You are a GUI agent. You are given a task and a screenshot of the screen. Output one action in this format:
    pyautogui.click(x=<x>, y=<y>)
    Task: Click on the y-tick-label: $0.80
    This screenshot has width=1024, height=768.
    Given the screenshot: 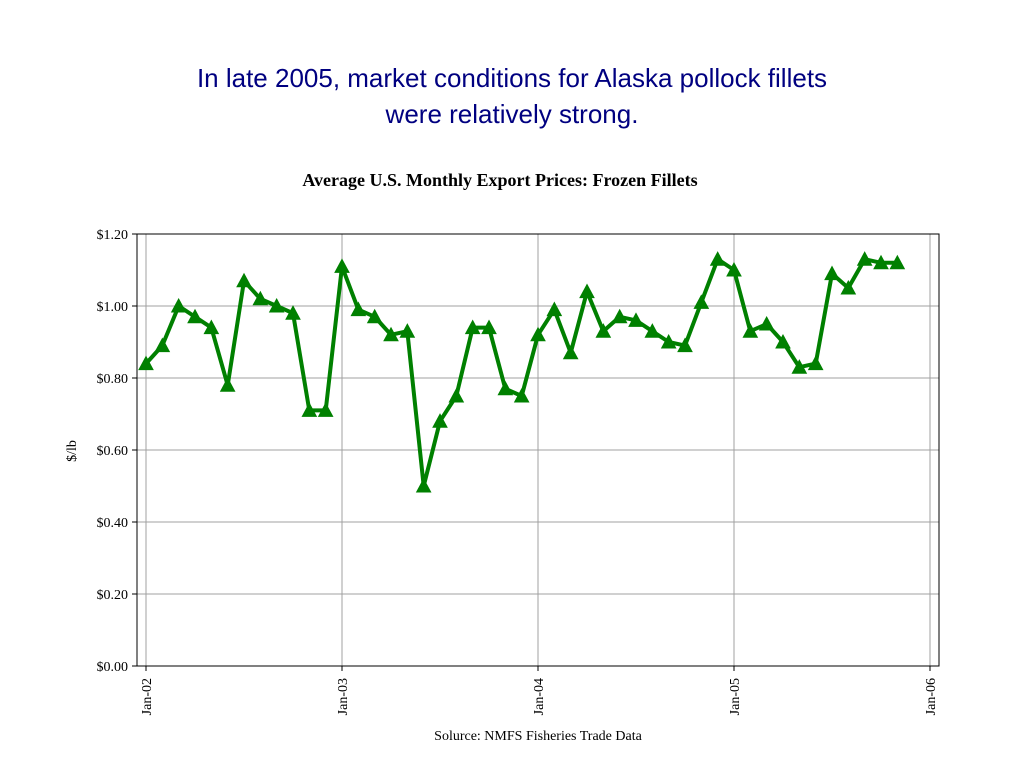 What is the action you would take?
    pyautogui.click(x=113, y=379)
    